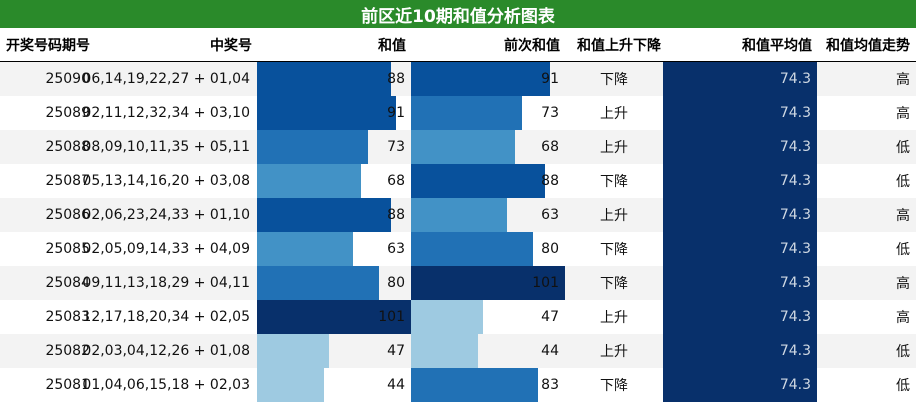  Describe the element at coordinates (550, 181) in the screenshot. I see `prev-sum-cell: 88` at that location.